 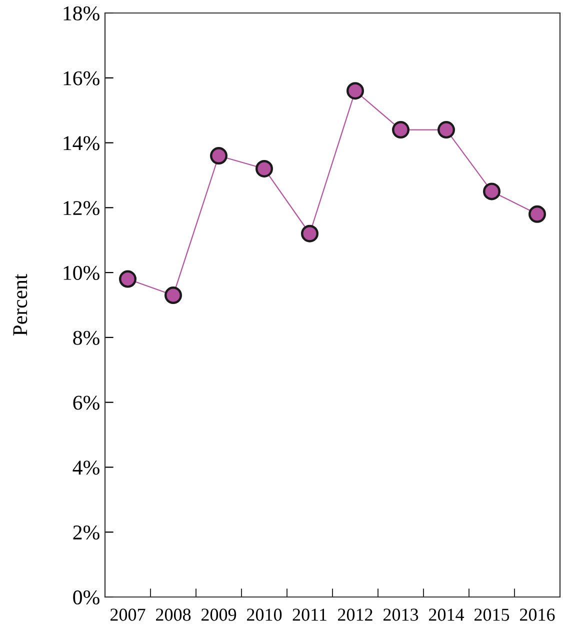 I want to click on y-tick-label: 16%, so click(x=82, y=78).